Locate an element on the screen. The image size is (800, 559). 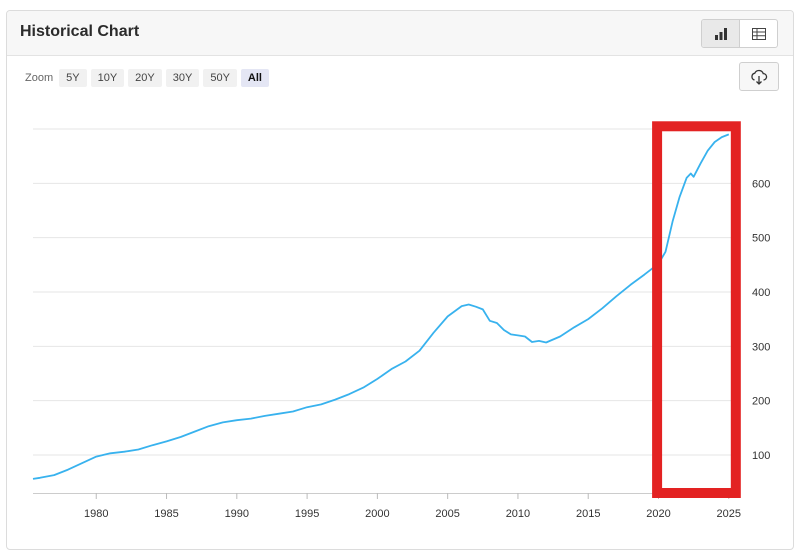
view-toggle is located at coordinates (739, 33).